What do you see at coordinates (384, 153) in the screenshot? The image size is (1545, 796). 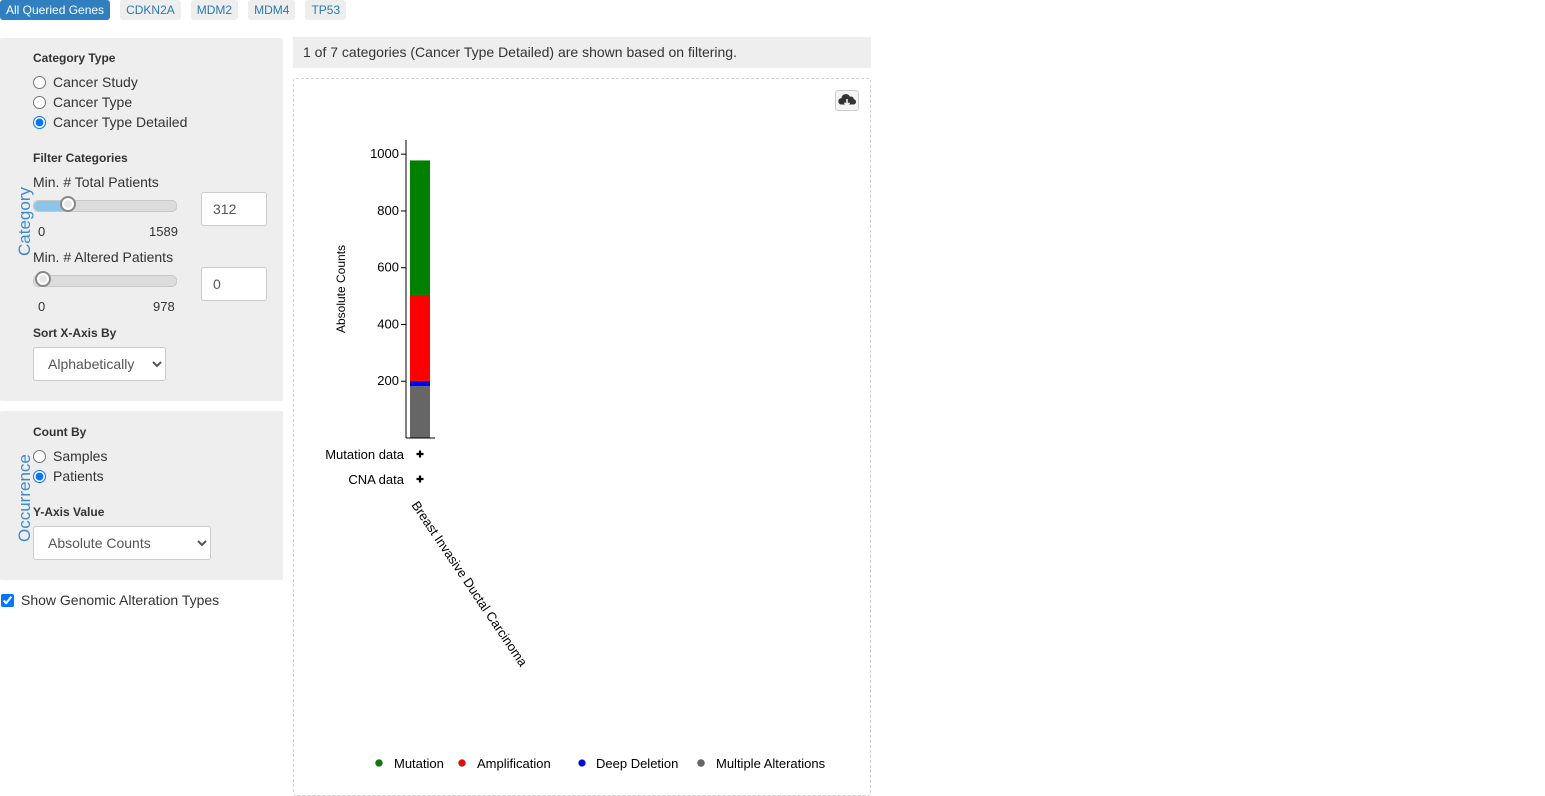 I see `y-tick-label: 1000` at bounding box center [384, 153].